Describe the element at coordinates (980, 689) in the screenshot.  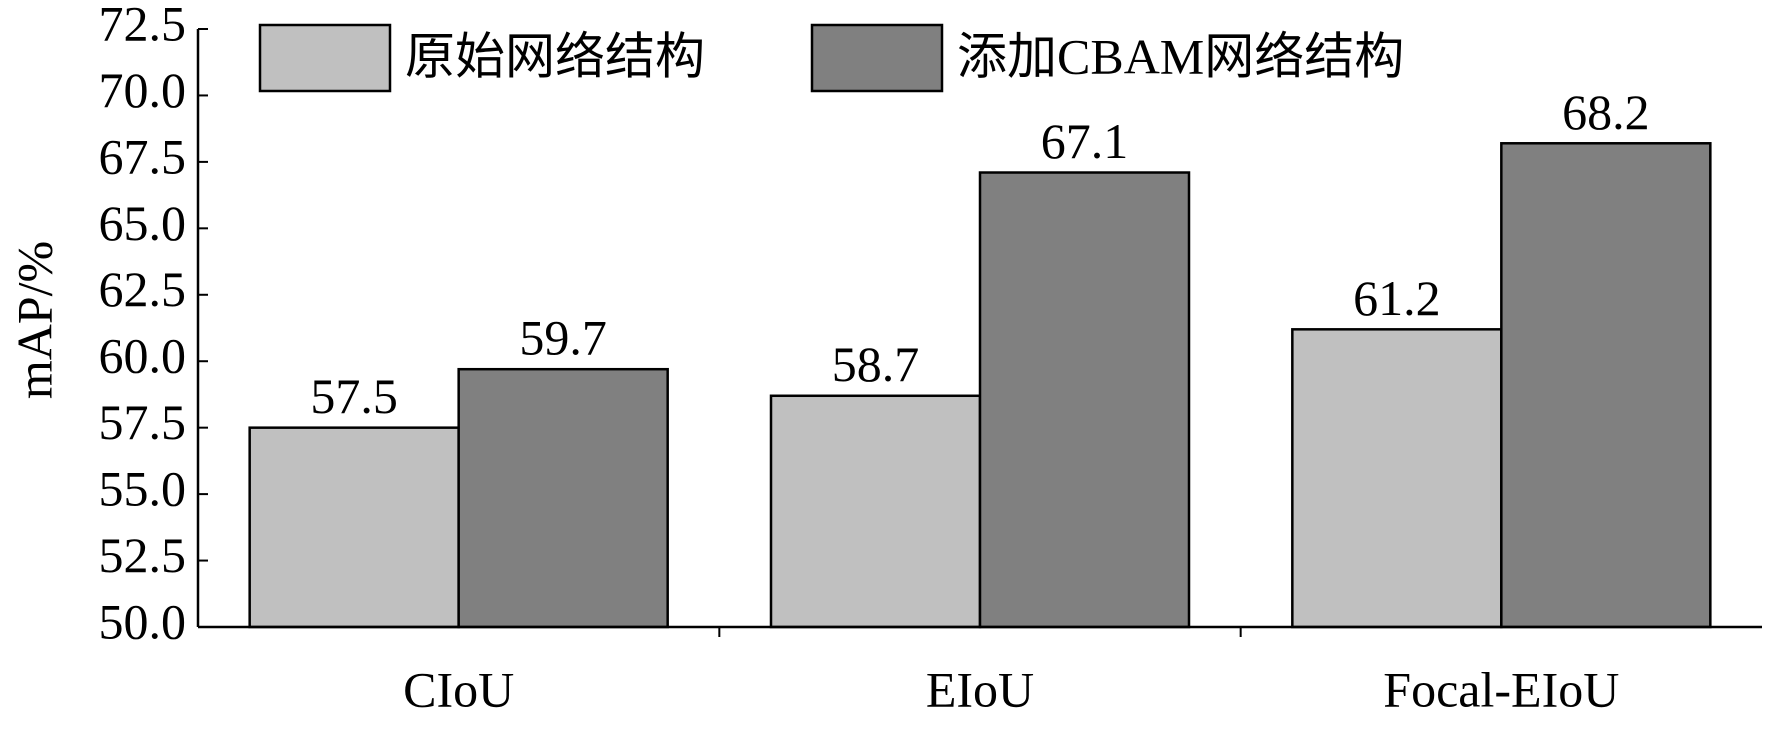
I see `x-tick-label: EIoU` at that location.